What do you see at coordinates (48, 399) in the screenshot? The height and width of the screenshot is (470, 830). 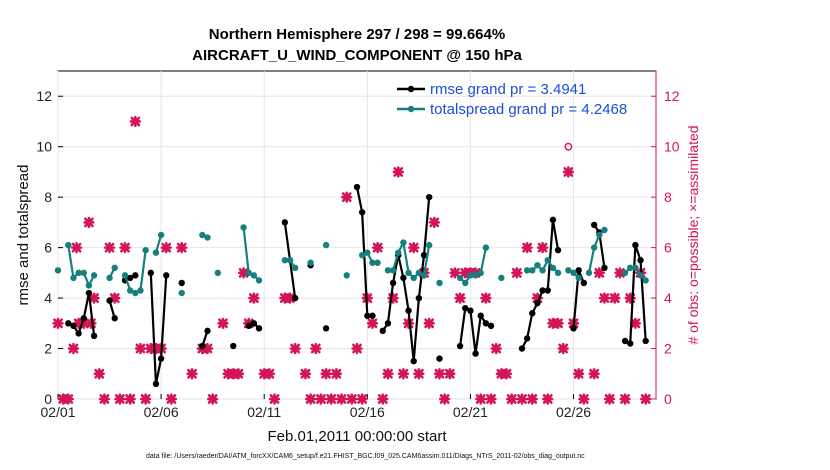 I see `y-tick-label: 0` at bounding box center [48, 399].